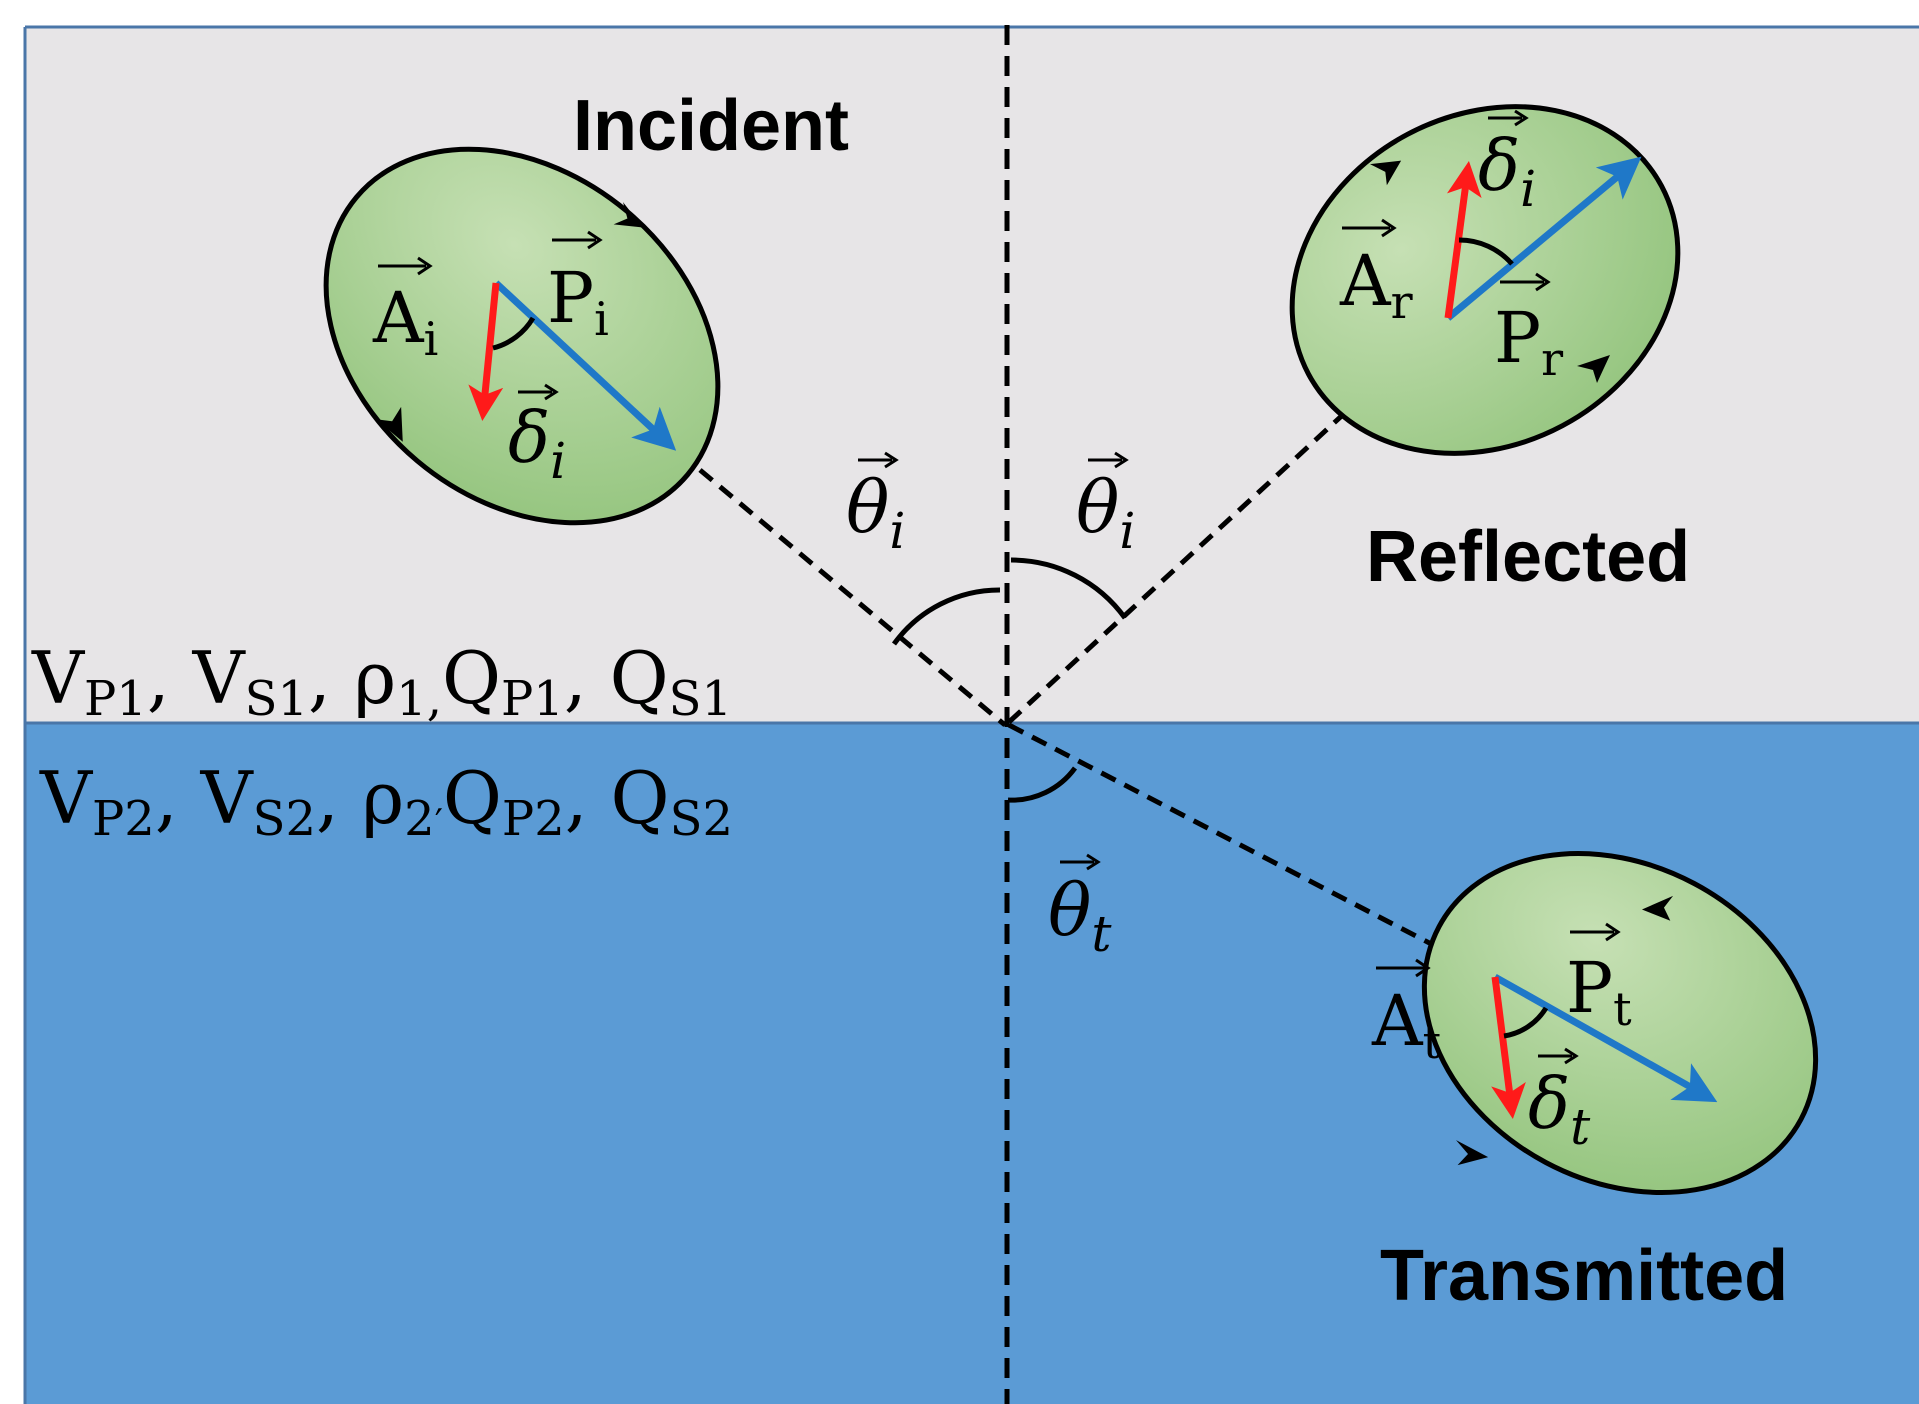 The width and height of the screenshot is (1919, 1404). What do you see at coordinates (1397, 1021) in the screenshot?
I see `amp-t-base: A` at bounding box center [1397, 1021].